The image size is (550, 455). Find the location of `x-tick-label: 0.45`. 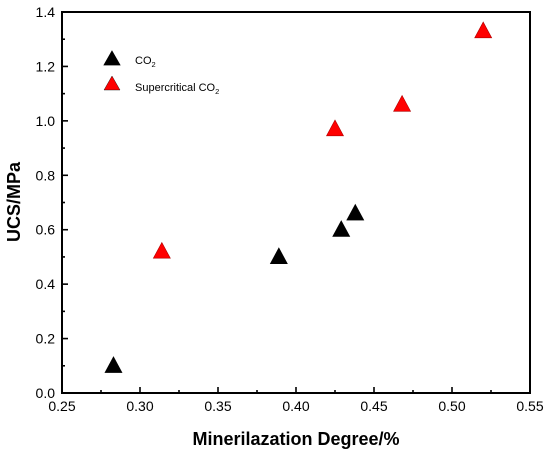

x-tick-label: 0.45 is located at coordinates (373, 406).